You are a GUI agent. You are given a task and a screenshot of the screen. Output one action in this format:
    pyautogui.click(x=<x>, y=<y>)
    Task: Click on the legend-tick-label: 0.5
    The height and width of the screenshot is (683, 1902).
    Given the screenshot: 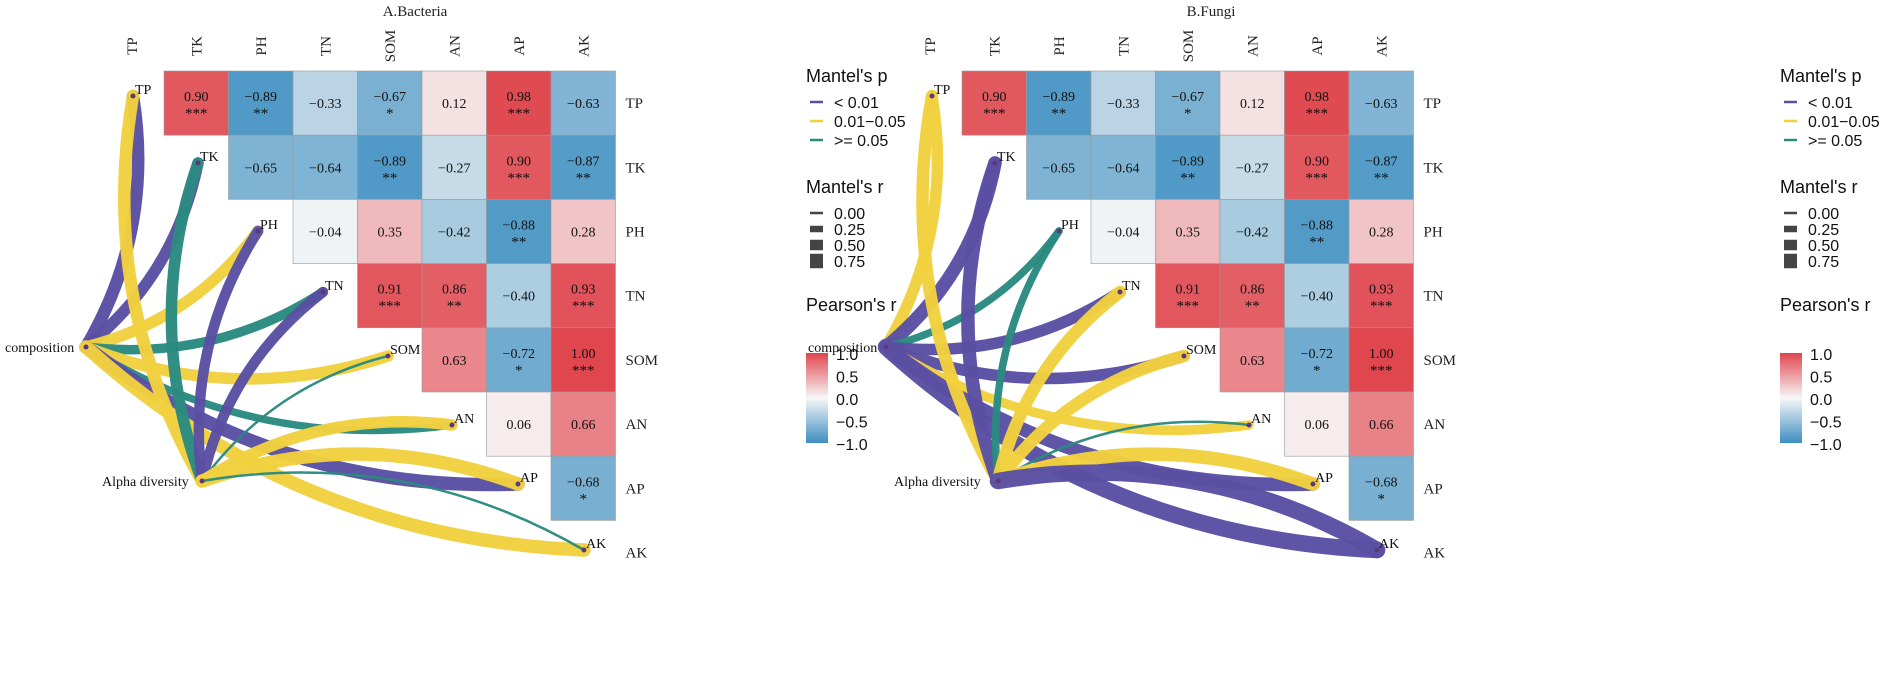 What is the action you would take?
    pyautogui.click(x=1821, y=378)
    